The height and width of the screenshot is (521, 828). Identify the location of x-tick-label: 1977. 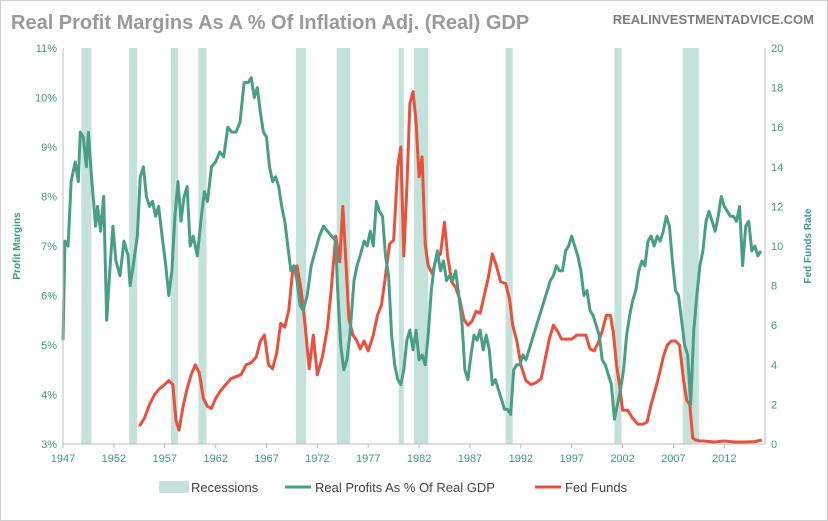
(368, 459).